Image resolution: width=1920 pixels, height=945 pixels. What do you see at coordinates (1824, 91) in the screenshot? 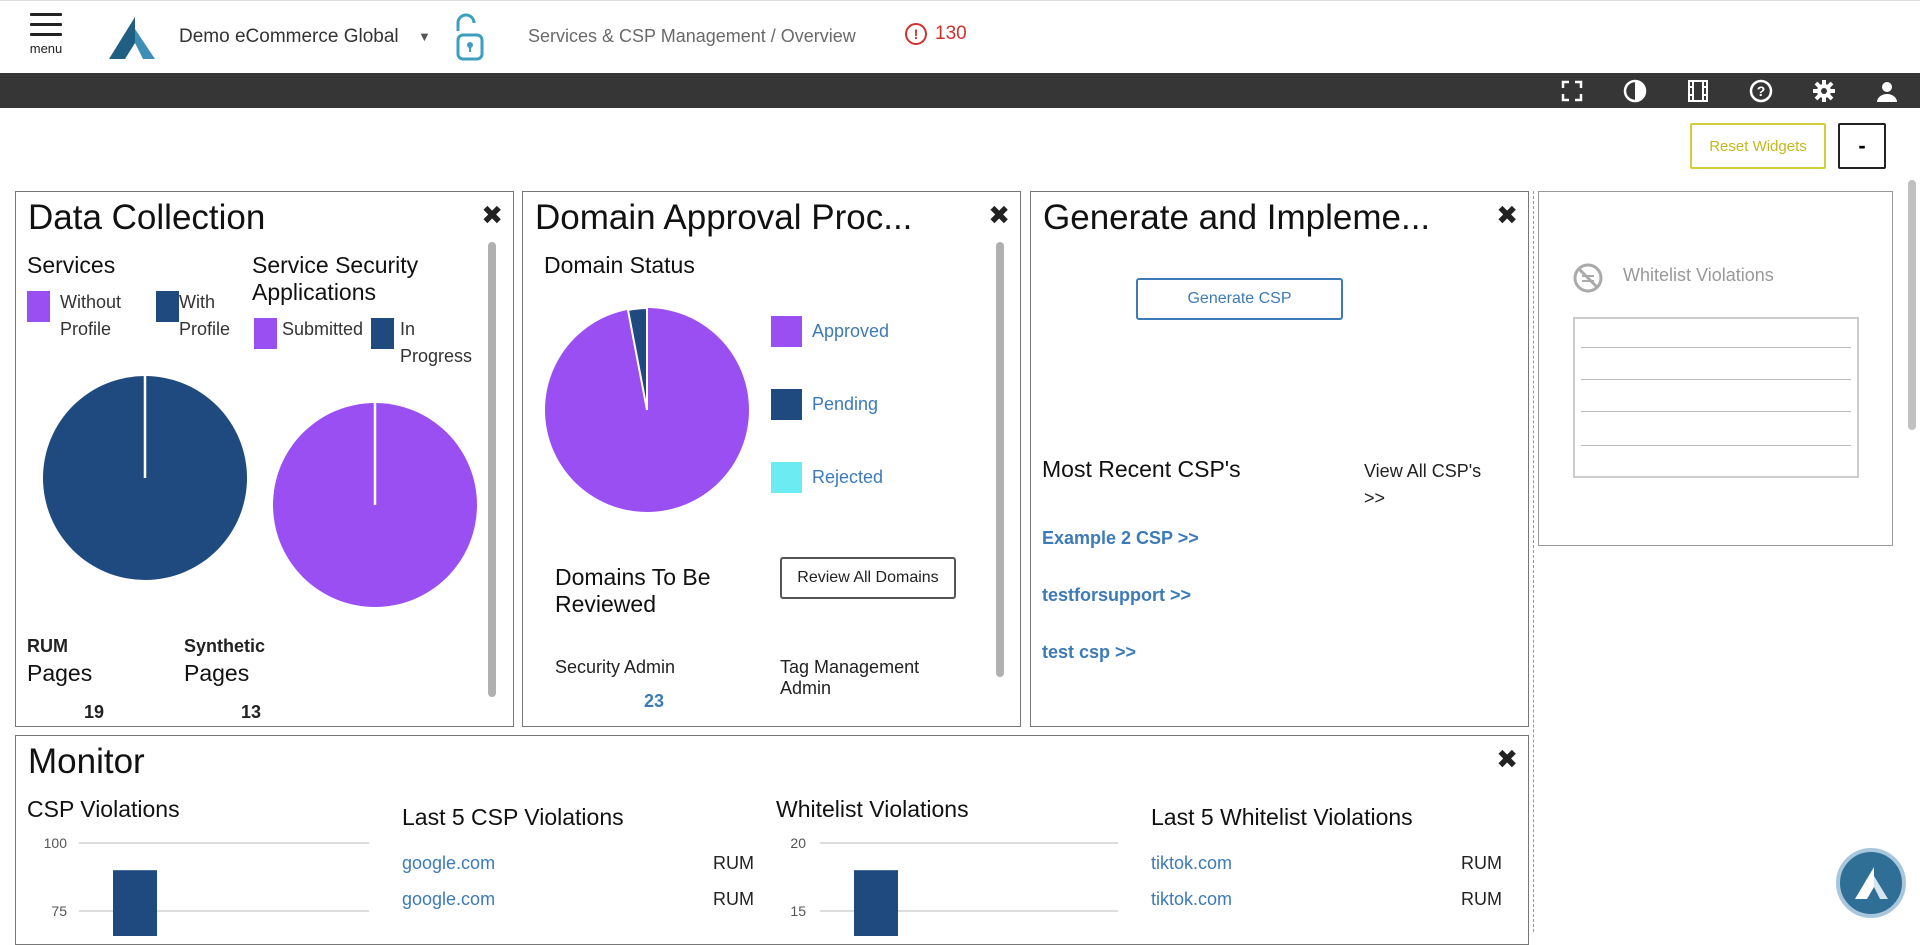
I see `gear-icon` at bounding box center [1824, 91].